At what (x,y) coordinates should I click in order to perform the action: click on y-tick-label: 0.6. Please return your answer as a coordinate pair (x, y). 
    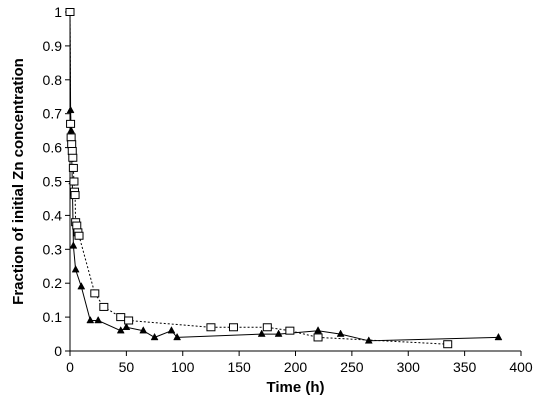
    Looking at the image, I should click on (53, 148).